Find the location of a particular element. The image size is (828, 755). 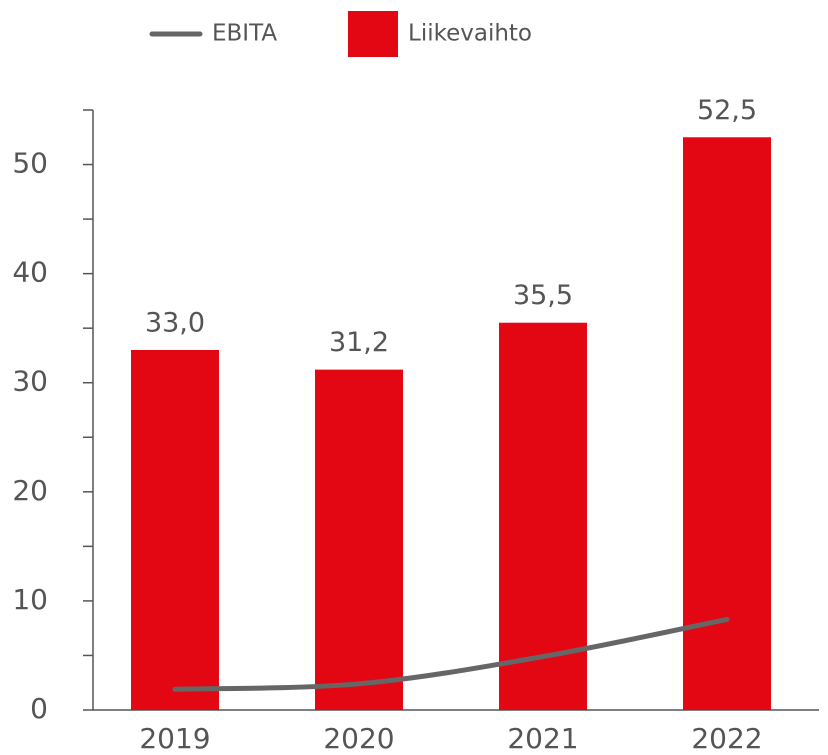

legend-swatch is located at coordinates (373, 34).